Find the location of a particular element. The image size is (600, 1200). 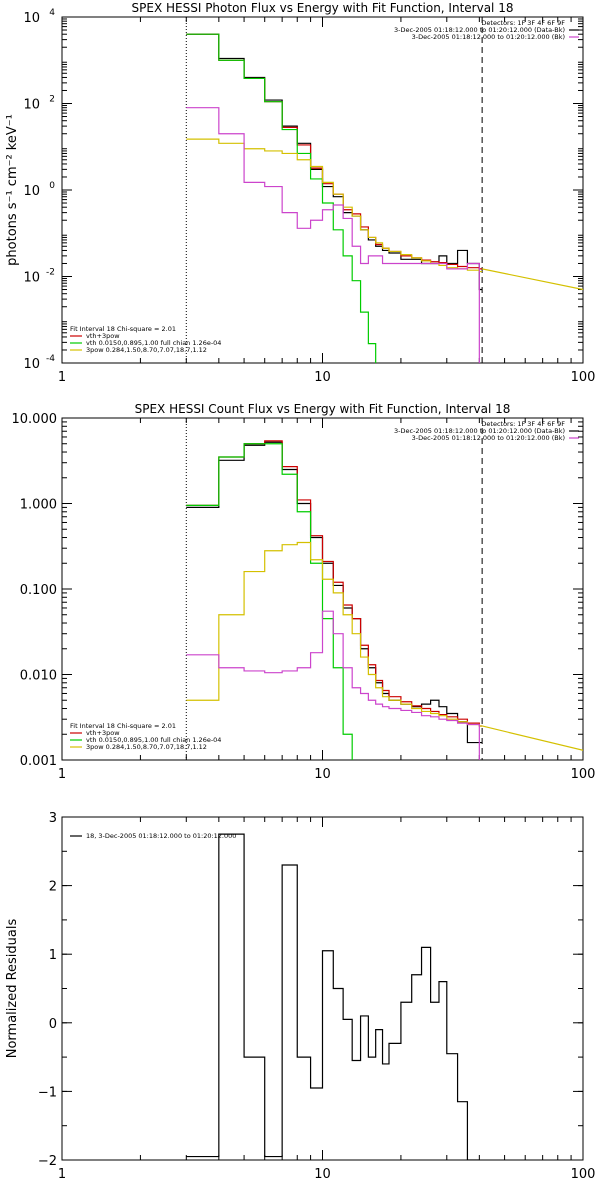

y-tick-label: 1 is located at coordinates (53, 955).